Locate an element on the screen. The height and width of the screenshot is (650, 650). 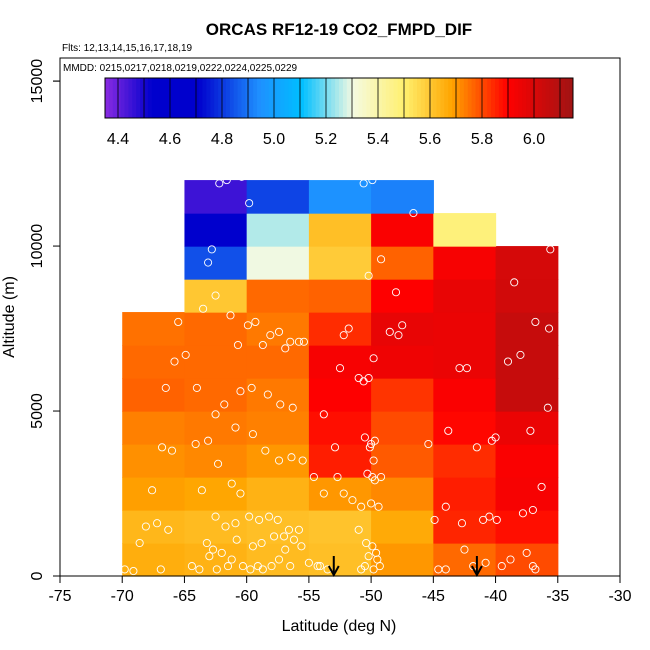
down-arrow-icon is located at coordinates (333, 567).